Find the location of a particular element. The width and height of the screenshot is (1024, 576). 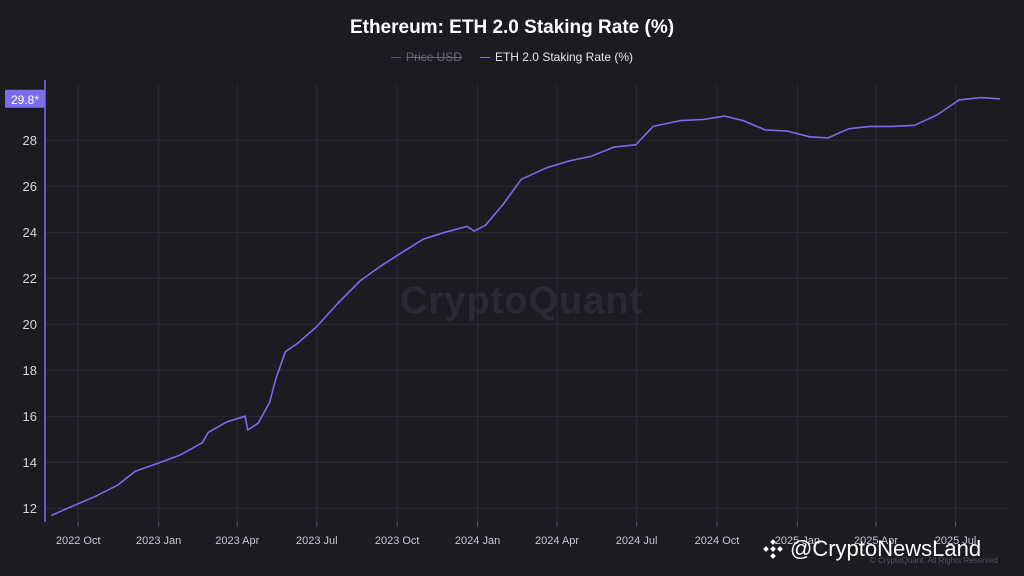

x-tick-label: 2024 Jul is located at coordinates (637, 541).